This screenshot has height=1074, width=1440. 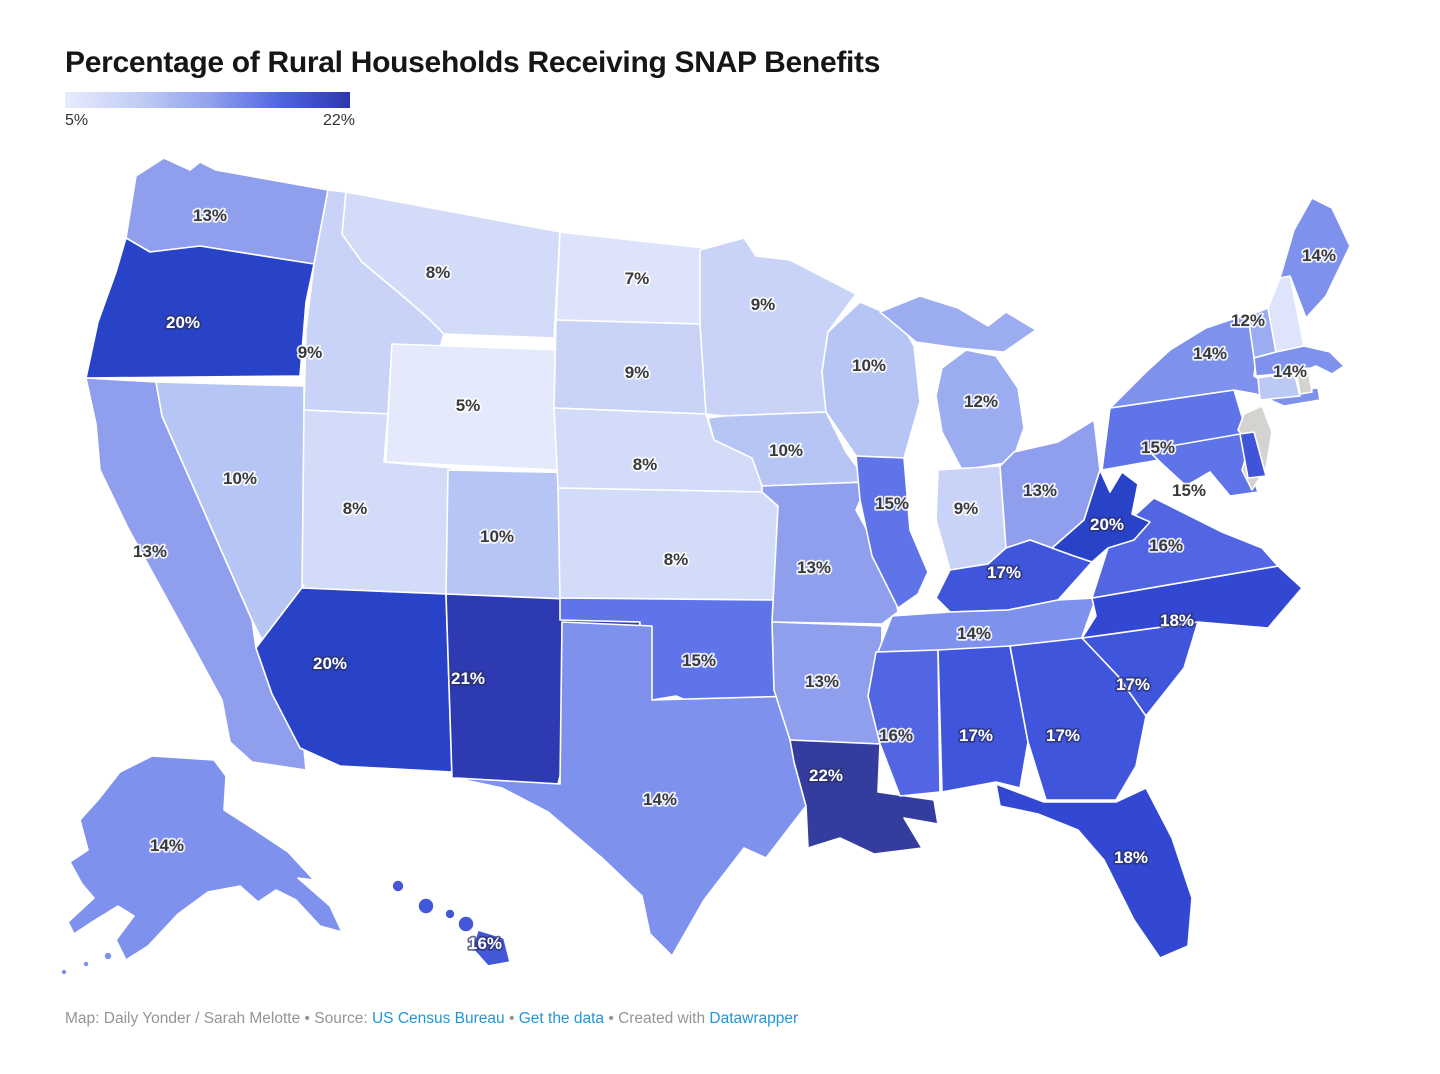 What do you see at coordinates (871, 380) in the screenshot?
I see `state-wisconsin` at bounding box center [871, 380].